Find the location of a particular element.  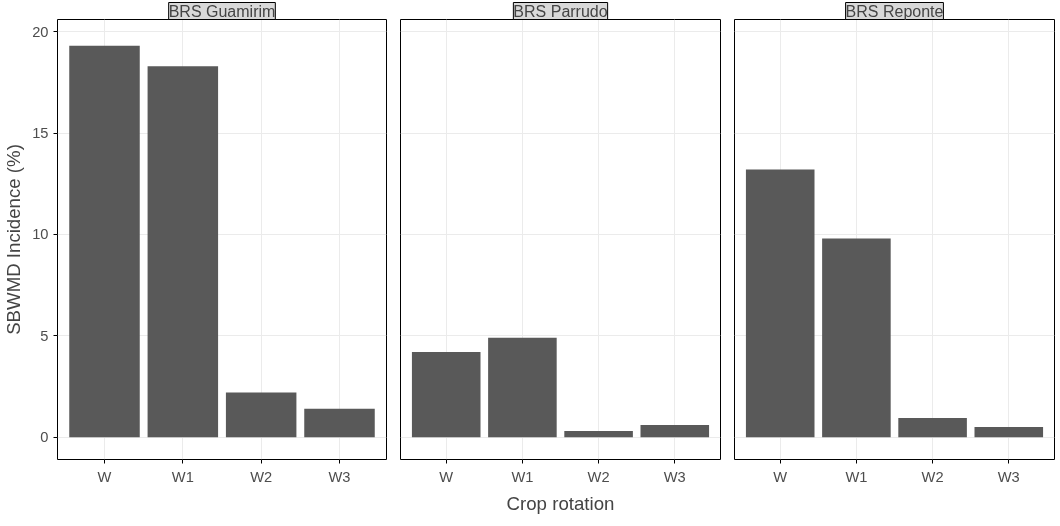

y-tick-label: 15 is located at coordinates (40, 133).